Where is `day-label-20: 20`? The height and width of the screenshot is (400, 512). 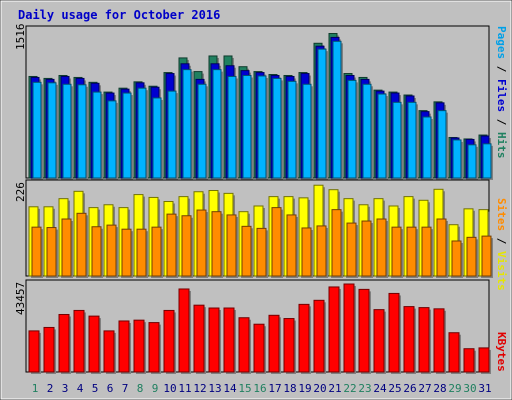
day-label-20: 20 is located at coordinates (320, 388).